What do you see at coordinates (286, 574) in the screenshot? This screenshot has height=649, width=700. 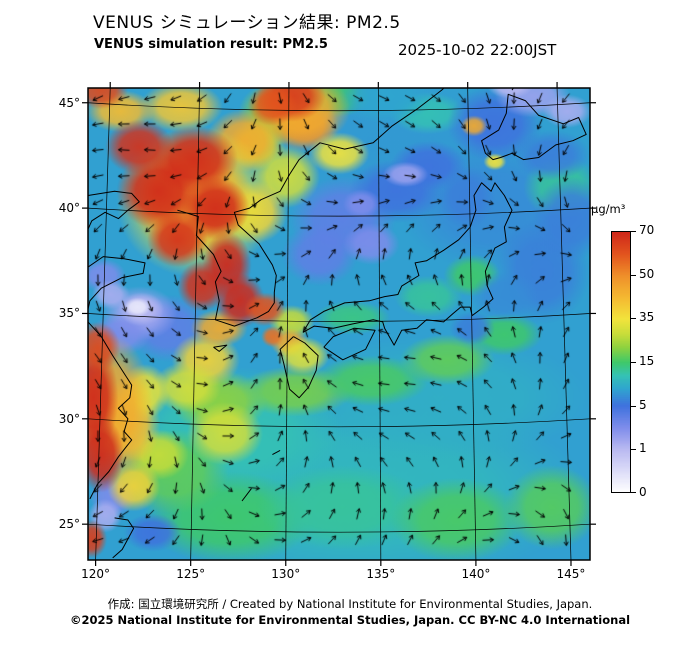 I see `lon-tick-label: 130°` at bounding box center [286, 574].